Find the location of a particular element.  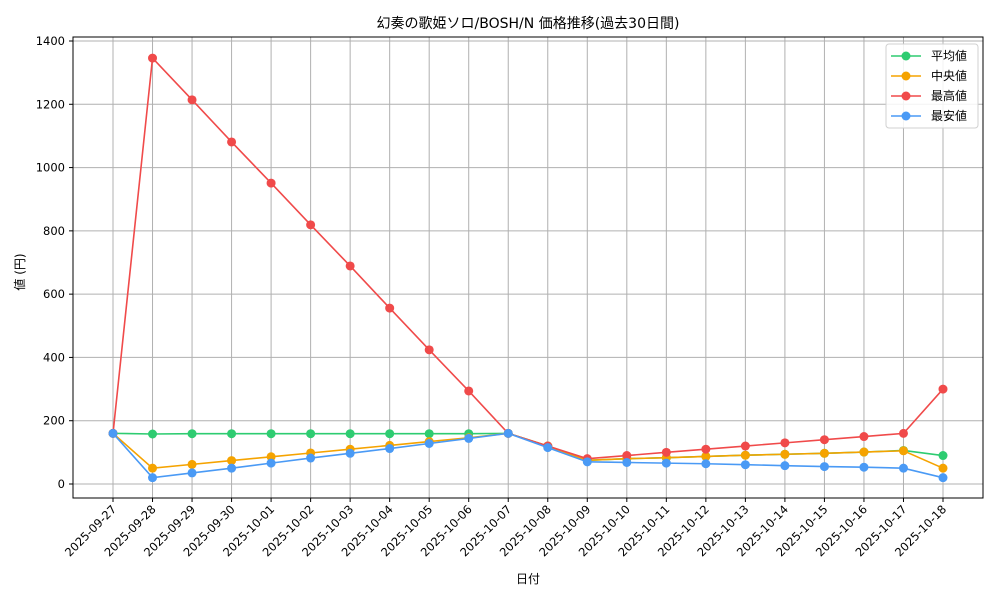

legend-item: 最高値 is located at coordinates (929, 95).